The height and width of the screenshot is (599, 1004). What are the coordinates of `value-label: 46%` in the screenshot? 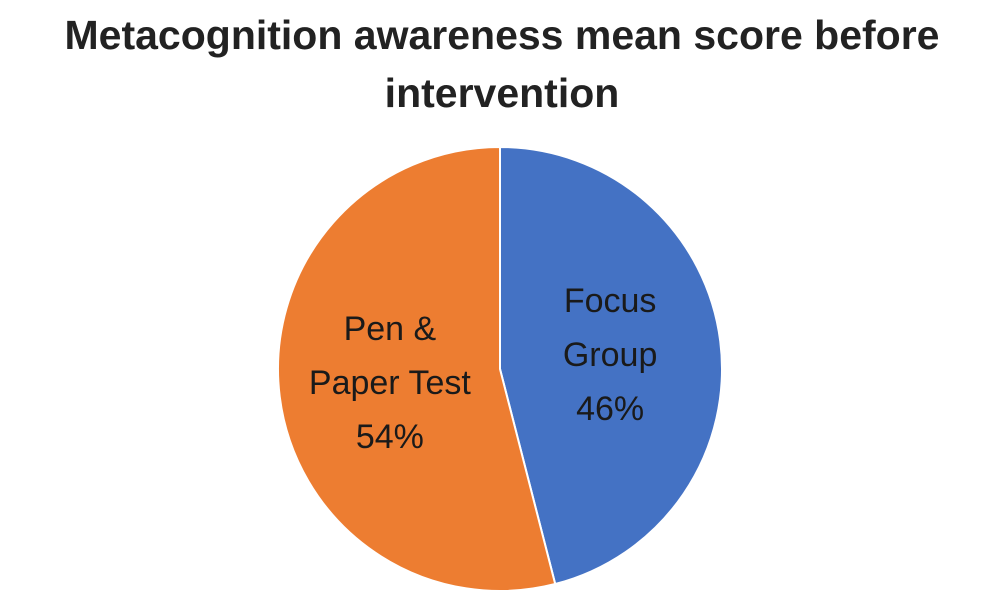 It's located at (610, 409).